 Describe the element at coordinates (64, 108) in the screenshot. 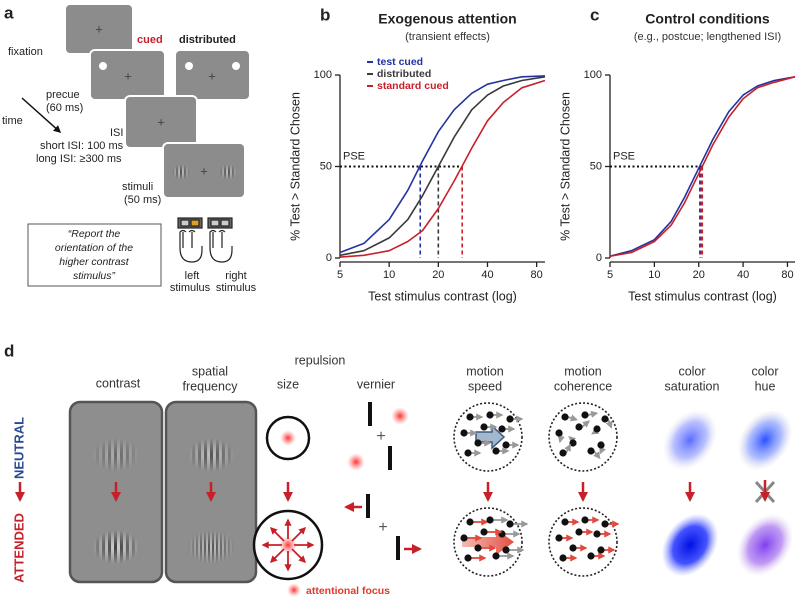

I see `label: (60 ms)` at that location.